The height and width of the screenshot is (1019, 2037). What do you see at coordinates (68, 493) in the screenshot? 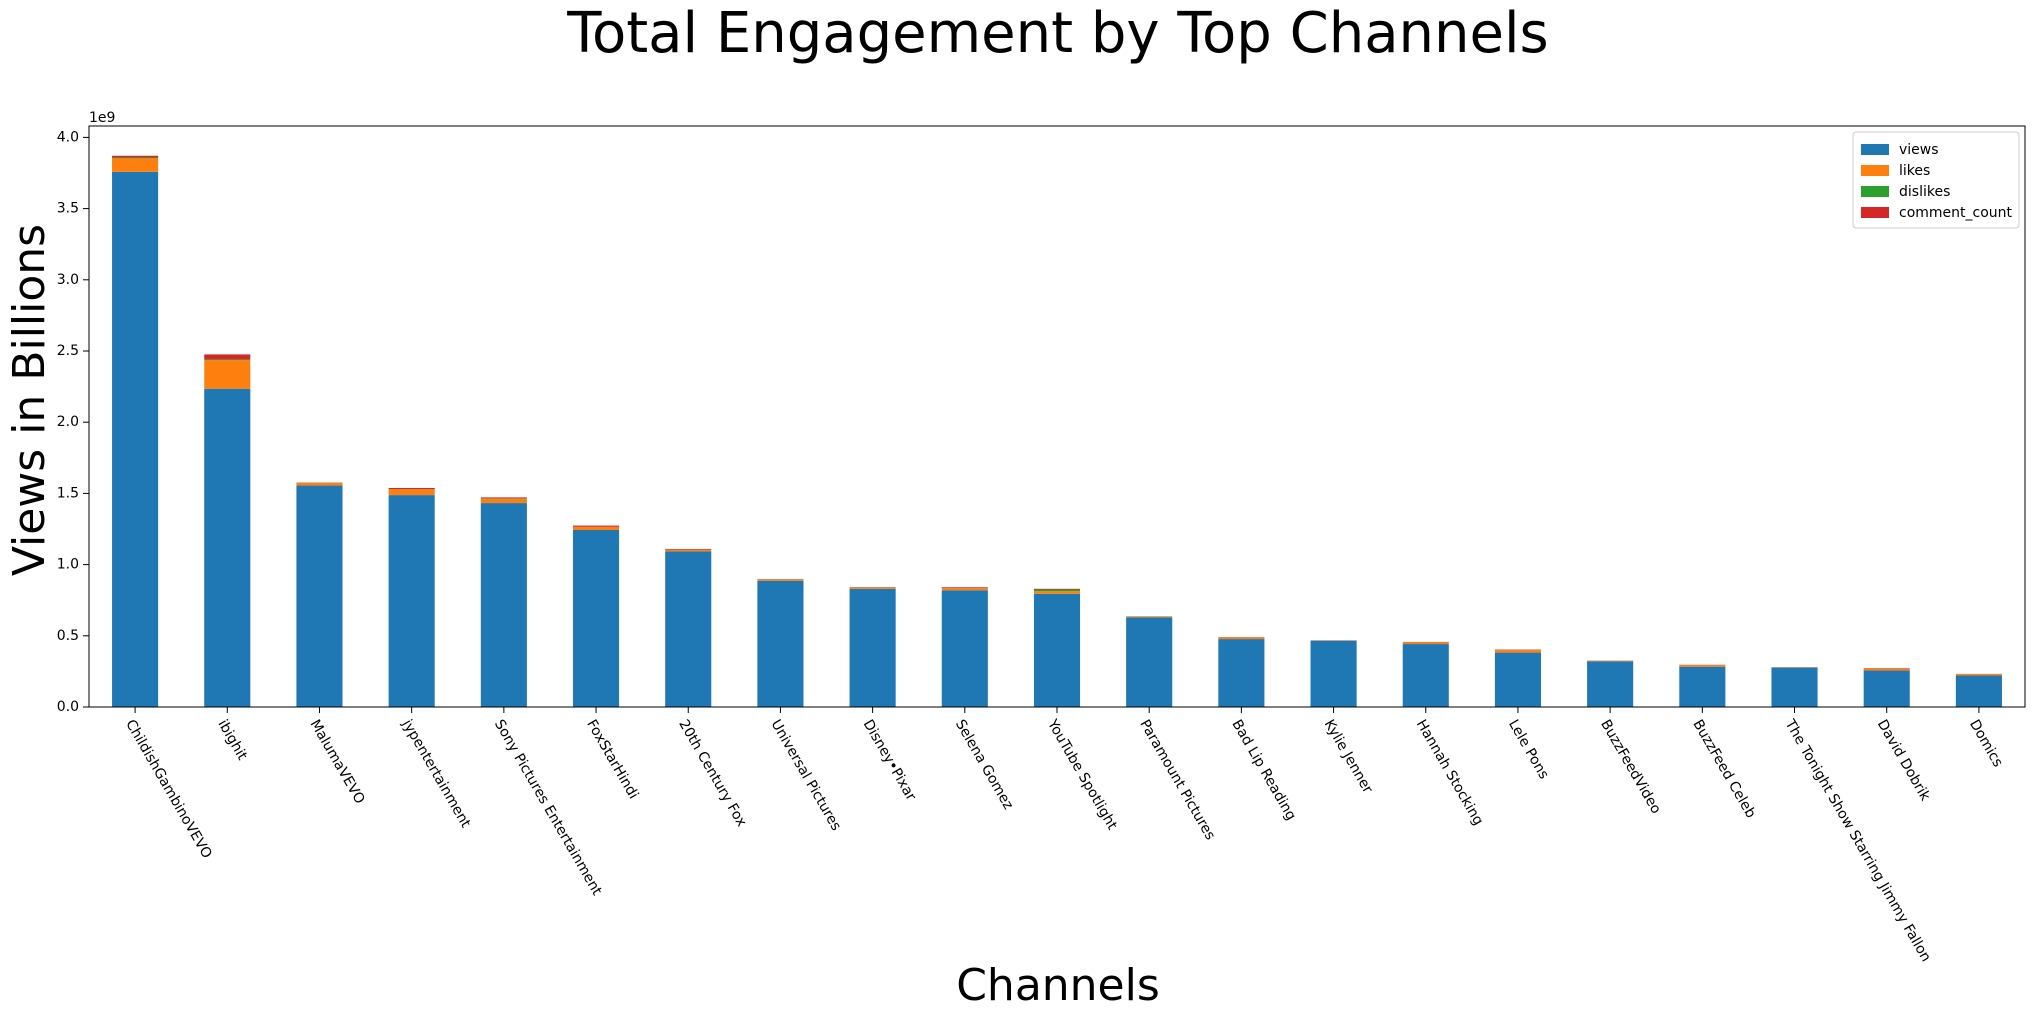
I see `y-tick-label-3: 1.5` at bounding box center [68, 493].